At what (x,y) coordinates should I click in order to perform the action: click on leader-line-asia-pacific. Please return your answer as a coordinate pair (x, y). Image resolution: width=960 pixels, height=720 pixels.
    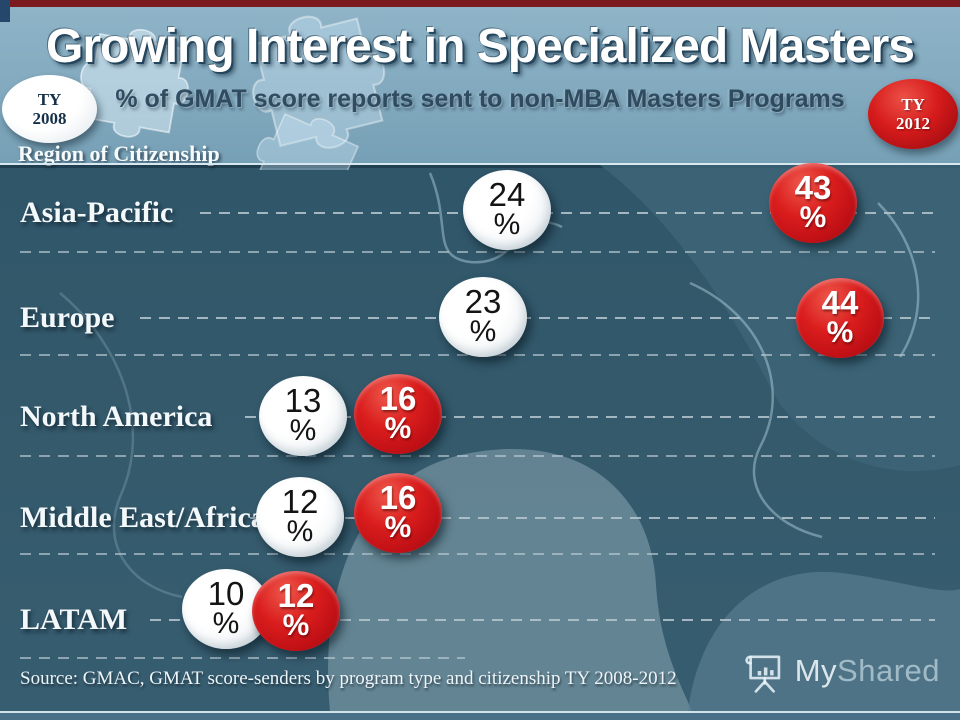
    Looking at the image, I should click on (567, 213).